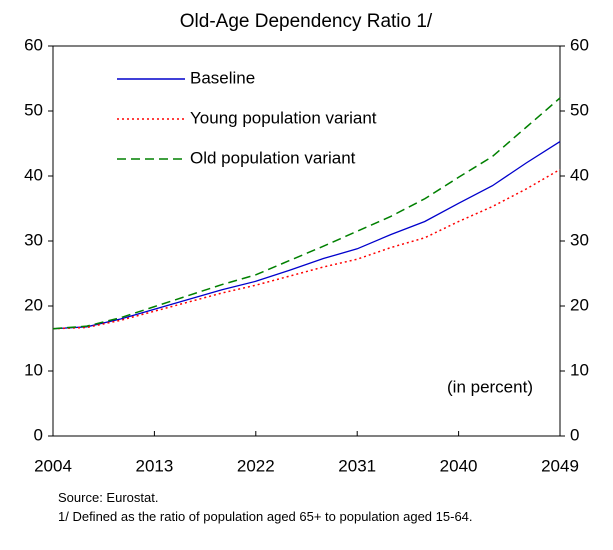 The height and width of the screenshot is (550, 613). Describe the element at coordinates (306, 21) in the screenshot. I see `chart-title: Old-Age Dependency Ratio 1/` at that location.